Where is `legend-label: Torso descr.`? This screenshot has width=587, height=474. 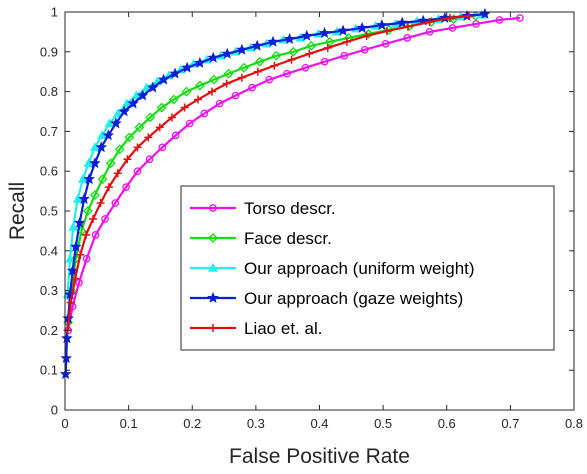
legend-label: Torso descr. is located at coordinates (290, 208).